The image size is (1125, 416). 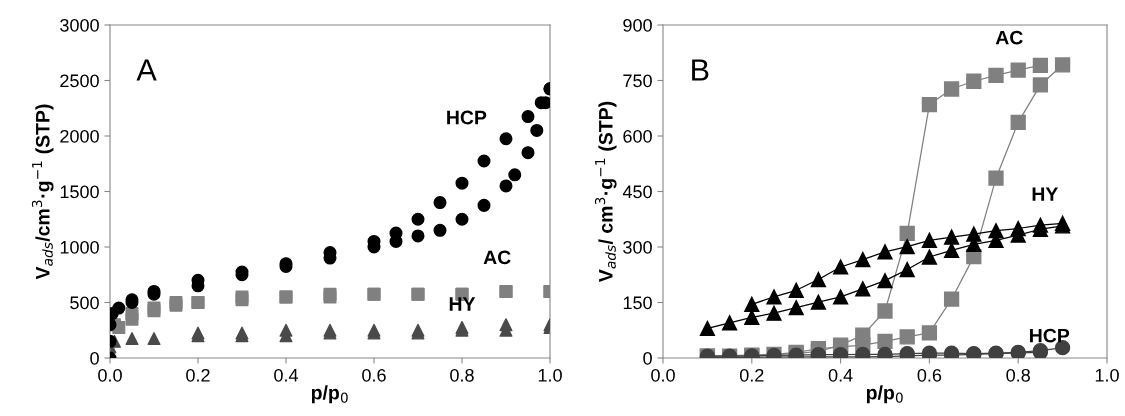 I want to click on y-tick-label: 150, so click(x=637, y=303).